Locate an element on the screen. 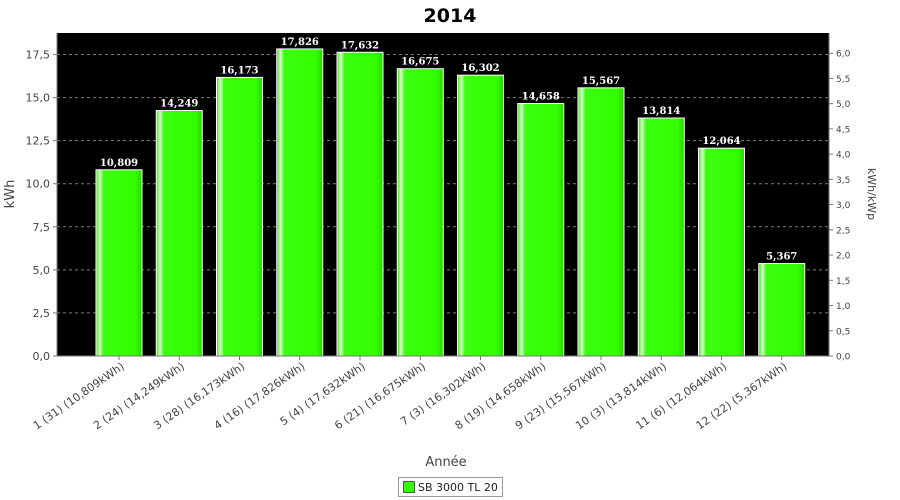  y2-tick-label: 5,0 is located at coordinates (843, 105).